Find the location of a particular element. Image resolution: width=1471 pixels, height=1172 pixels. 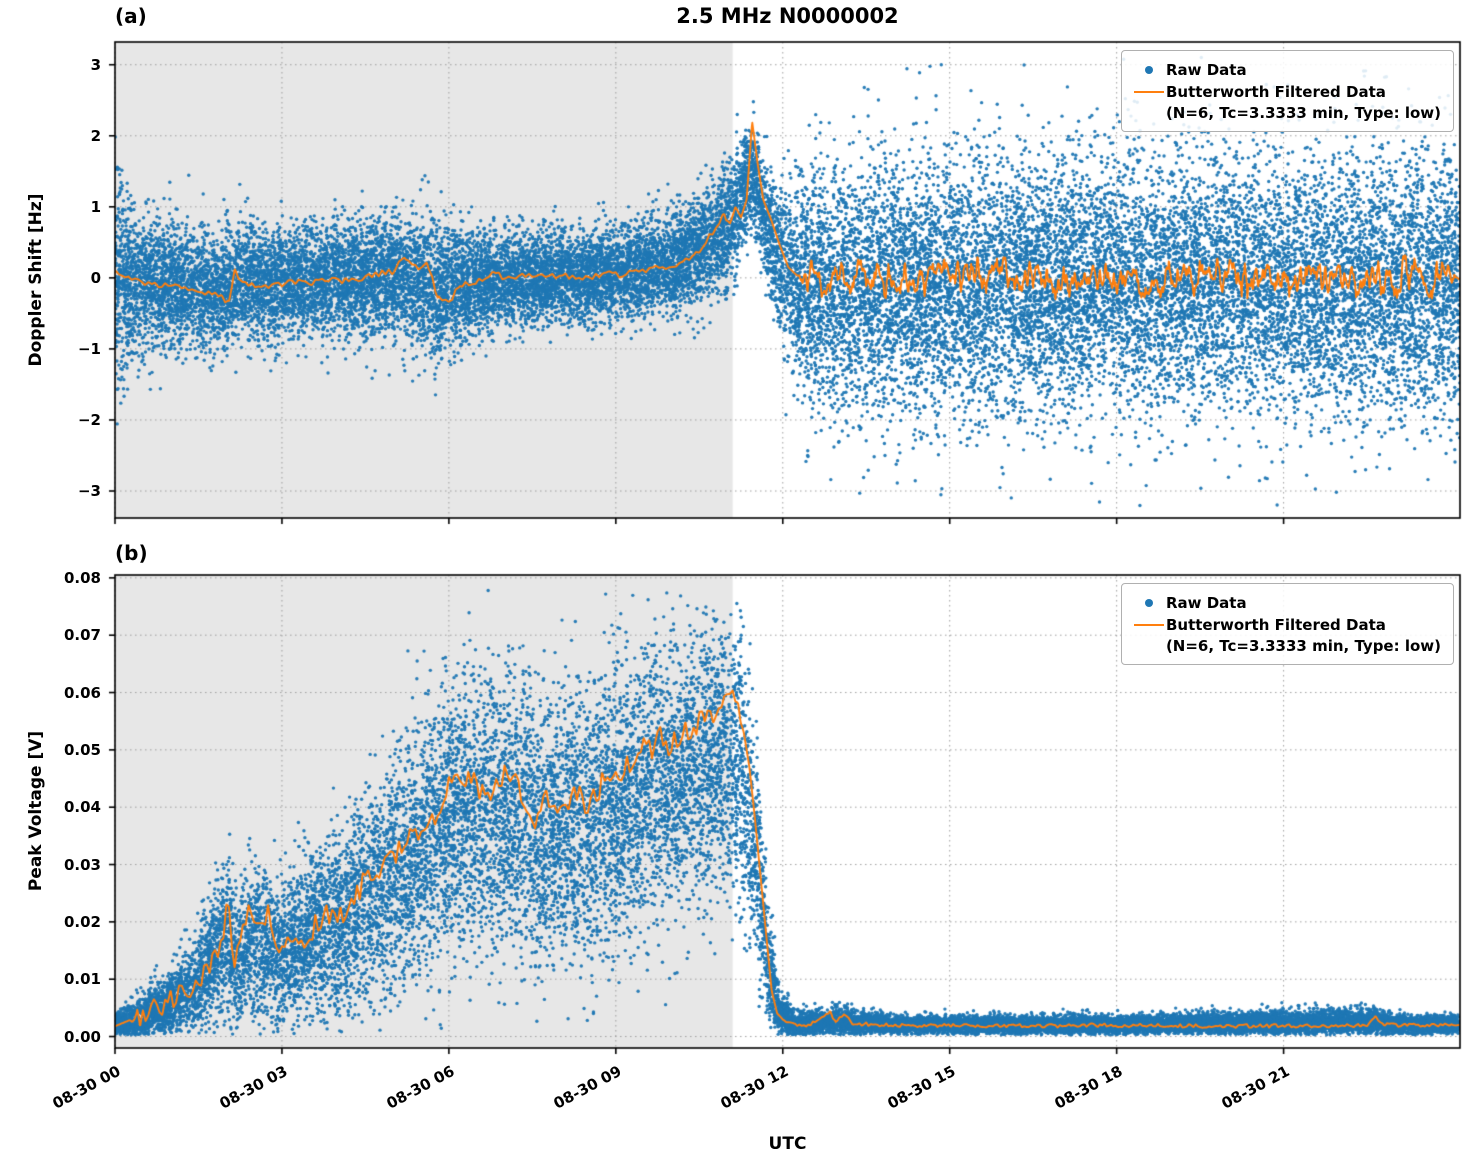

legend-b-filtered-label: Butterworth Filtered Data is located at coordinates (1275, 625).